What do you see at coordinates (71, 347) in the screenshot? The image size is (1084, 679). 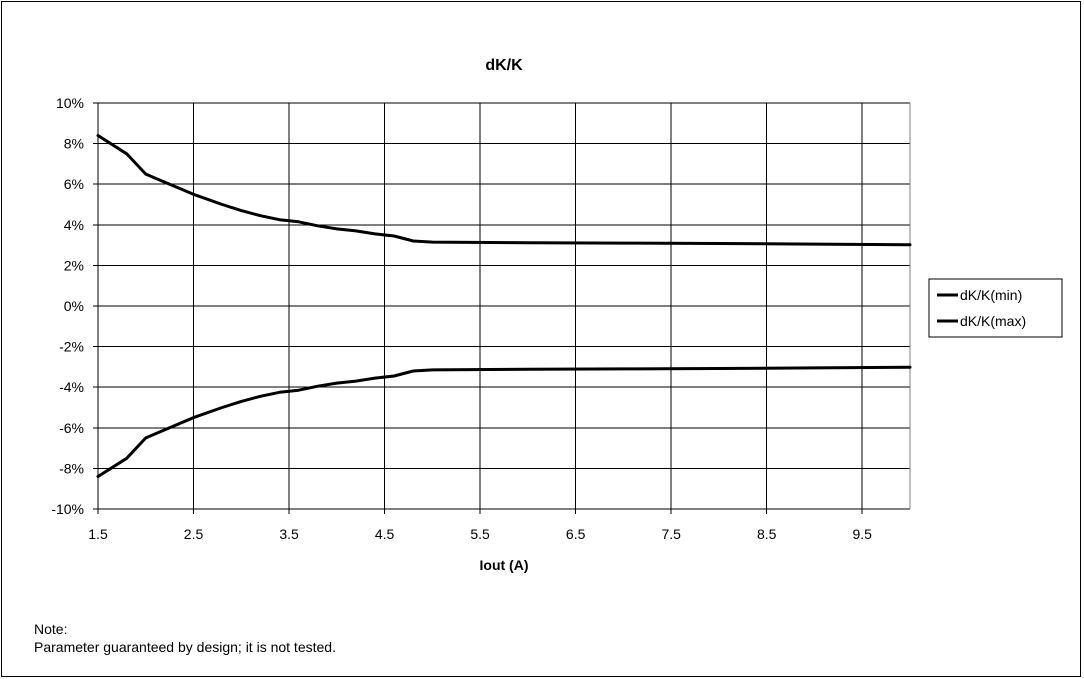 I see `y-tick-label: -2%` at bounding box center [71, 347].